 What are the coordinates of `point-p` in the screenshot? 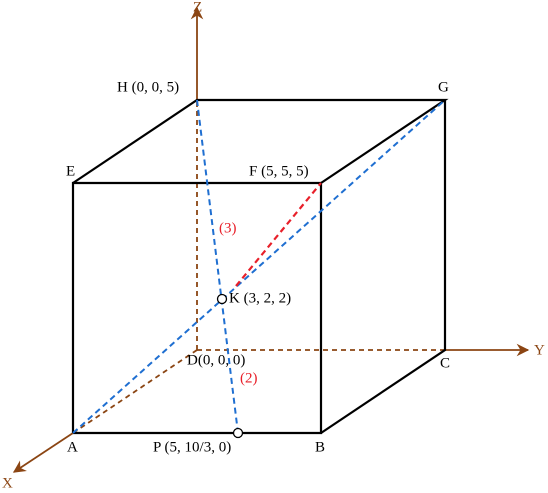 It's located at (238, 433).